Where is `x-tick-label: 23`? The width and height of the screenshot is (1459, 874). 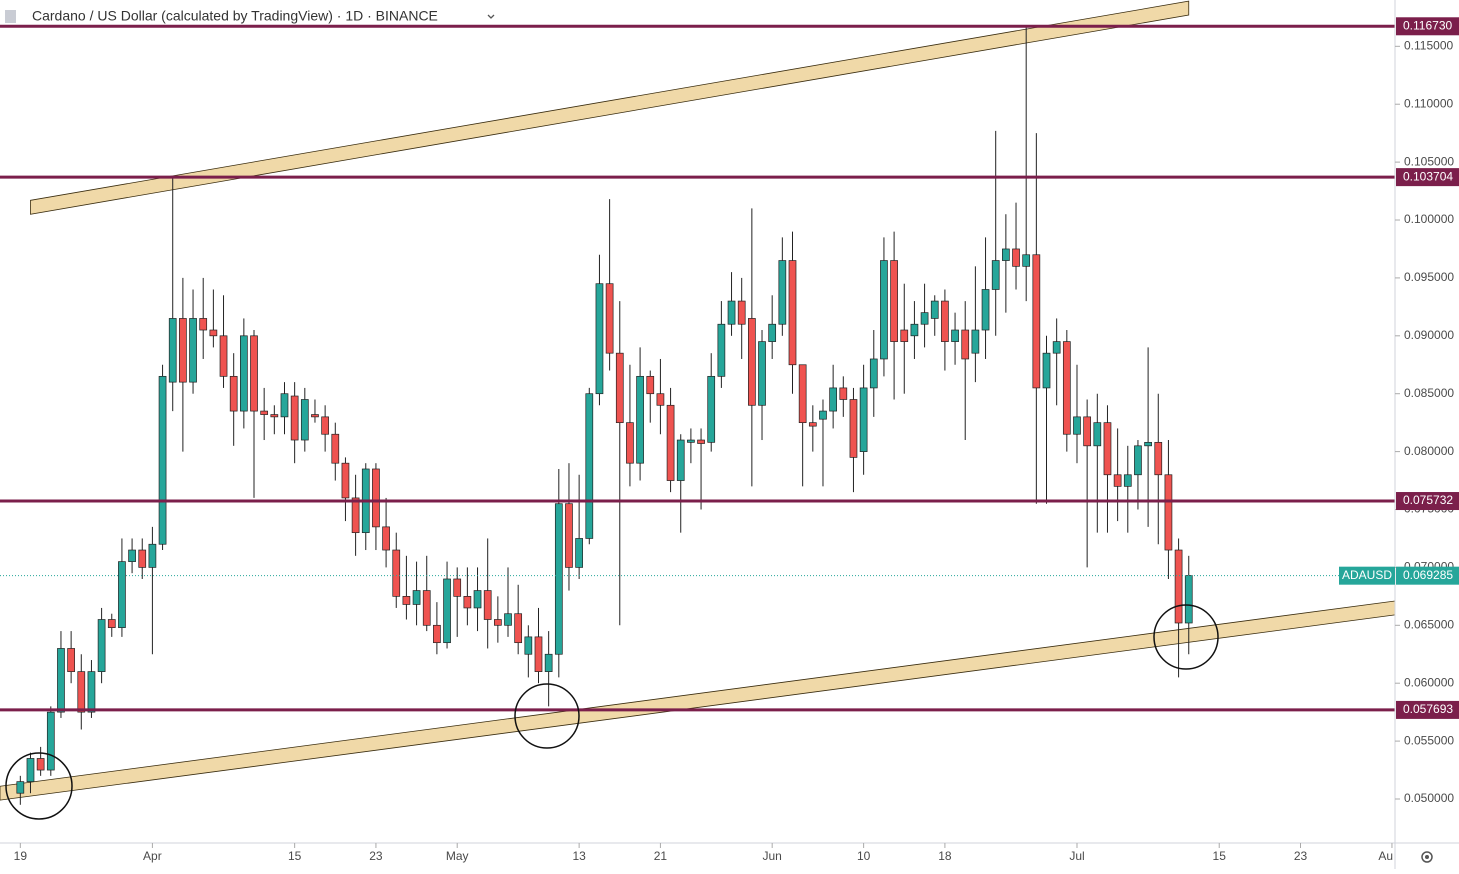
x-tick-label: 23 is located at coordinates (376, 856).